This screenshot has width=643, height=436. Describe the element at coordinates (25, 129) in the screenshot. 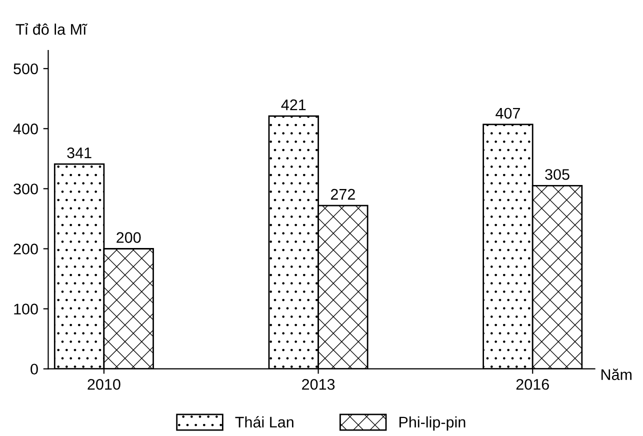

I see `y-tick-label: 400` at that location.